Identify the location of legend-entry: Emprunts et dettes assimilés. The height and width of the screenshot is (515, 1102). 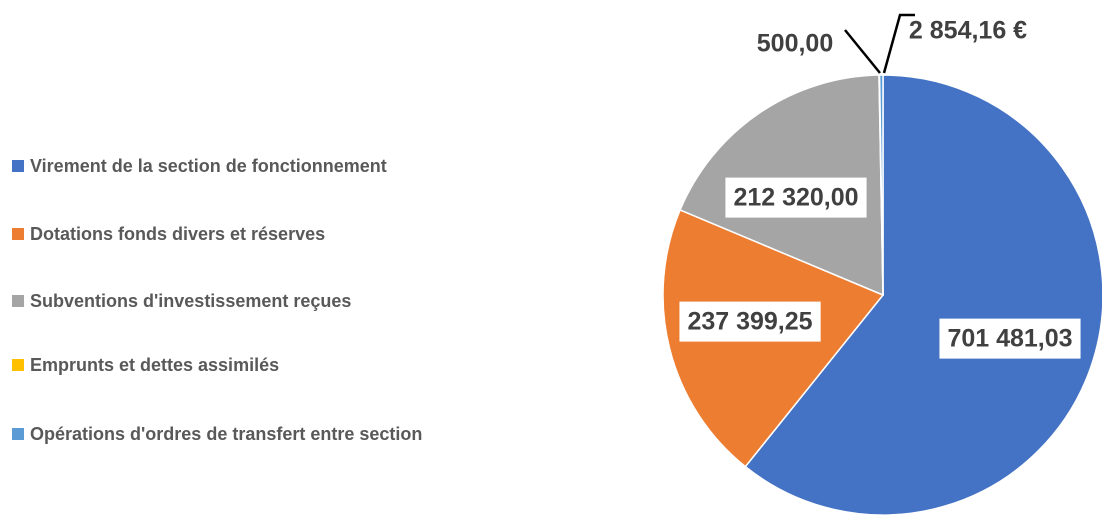
(252, 365).